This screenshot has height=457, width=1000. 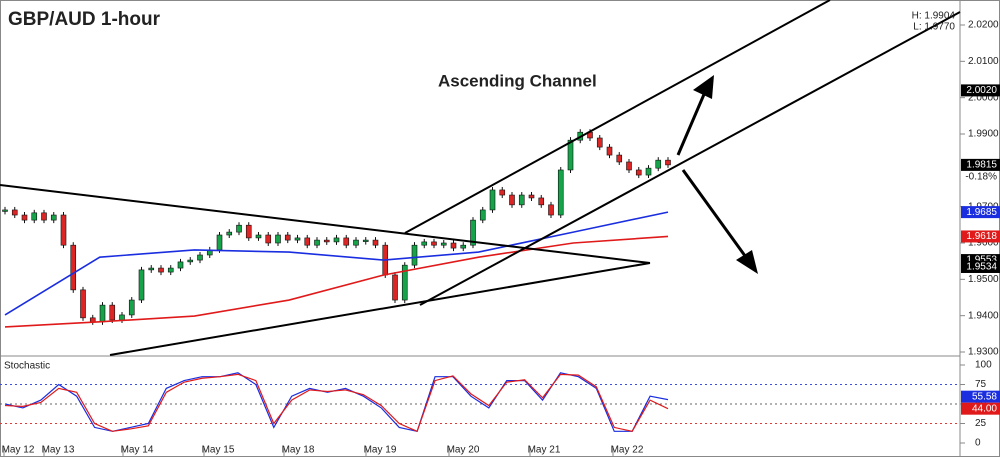 I want to click on y-tick-label: 2.0000, so click(x=983, y=97).